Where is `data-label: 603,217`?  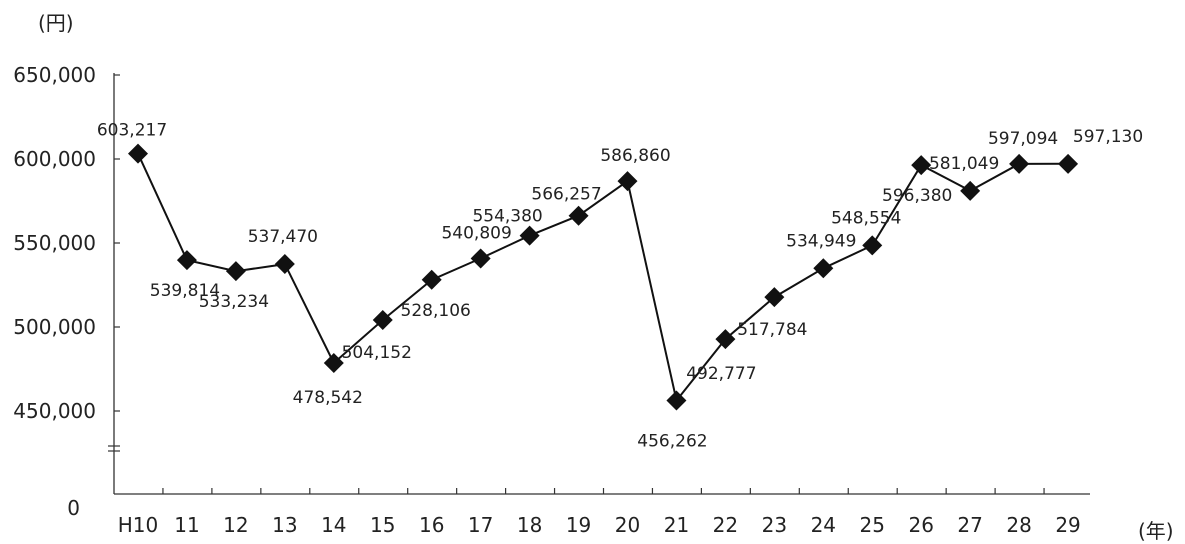 data-label: 603,217 is located at coordinates (132, 131).